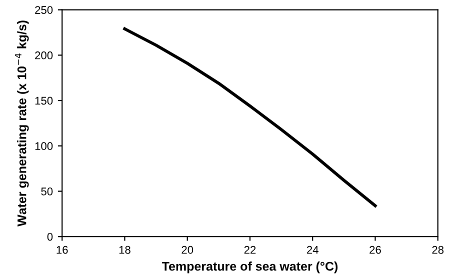 This screenshot has height=280, width=450. Describe the element at coordinates (188, 250) in the screenshot. I see `x-tick-label: 20` at that location.